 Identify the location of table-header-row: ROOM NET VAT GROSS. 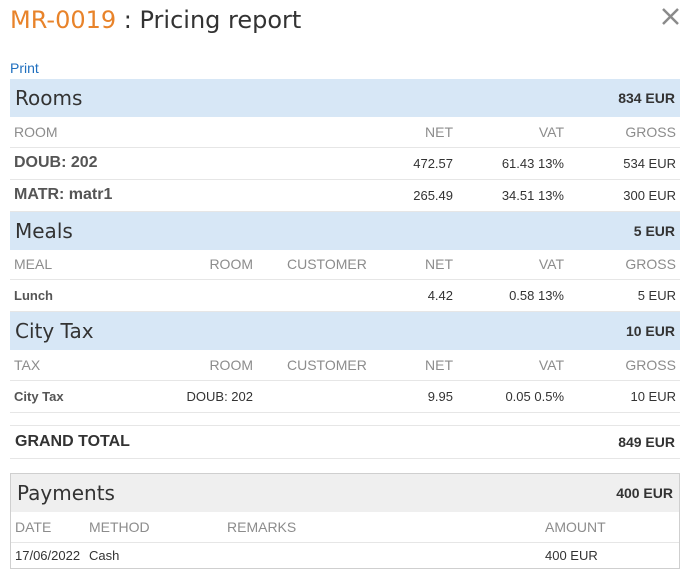
(345, 132).